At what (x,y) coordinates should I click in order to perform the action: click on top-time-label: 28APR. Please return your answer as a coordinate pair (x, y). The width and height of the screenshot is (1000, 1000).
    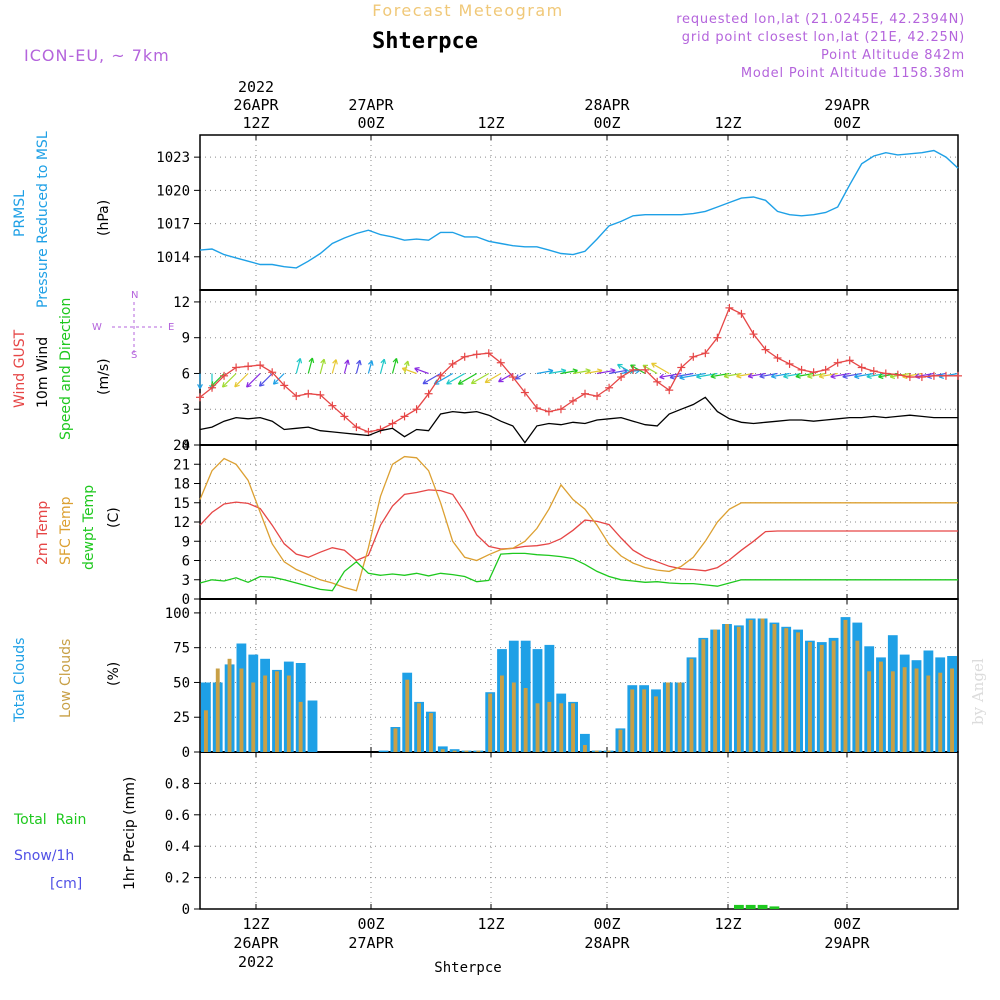
    Looking at the image, I should click on (607, 105).